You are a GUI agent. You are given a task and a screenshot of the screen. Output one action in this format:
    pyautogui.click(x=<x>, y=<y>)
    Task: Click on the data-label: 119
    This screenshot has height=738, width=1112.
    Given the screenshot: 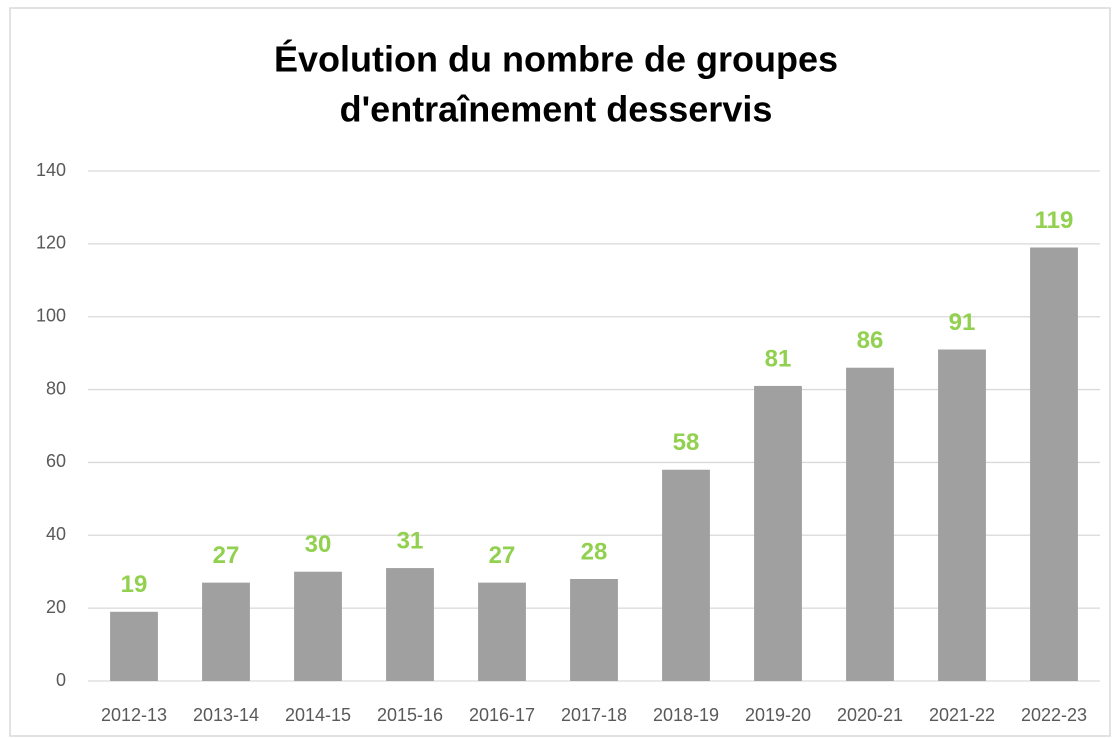 What is the action you would take?
    pyautogui.click(x=1054, y=220)
    